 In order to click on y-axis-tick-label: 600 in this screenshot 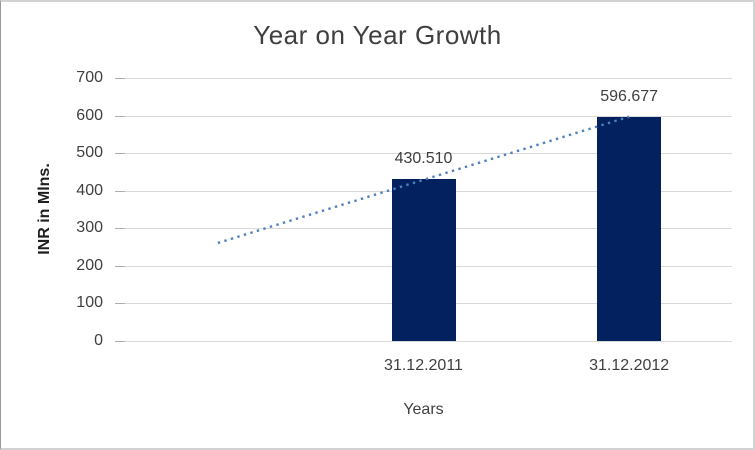, I will do `click(89, 115)`.